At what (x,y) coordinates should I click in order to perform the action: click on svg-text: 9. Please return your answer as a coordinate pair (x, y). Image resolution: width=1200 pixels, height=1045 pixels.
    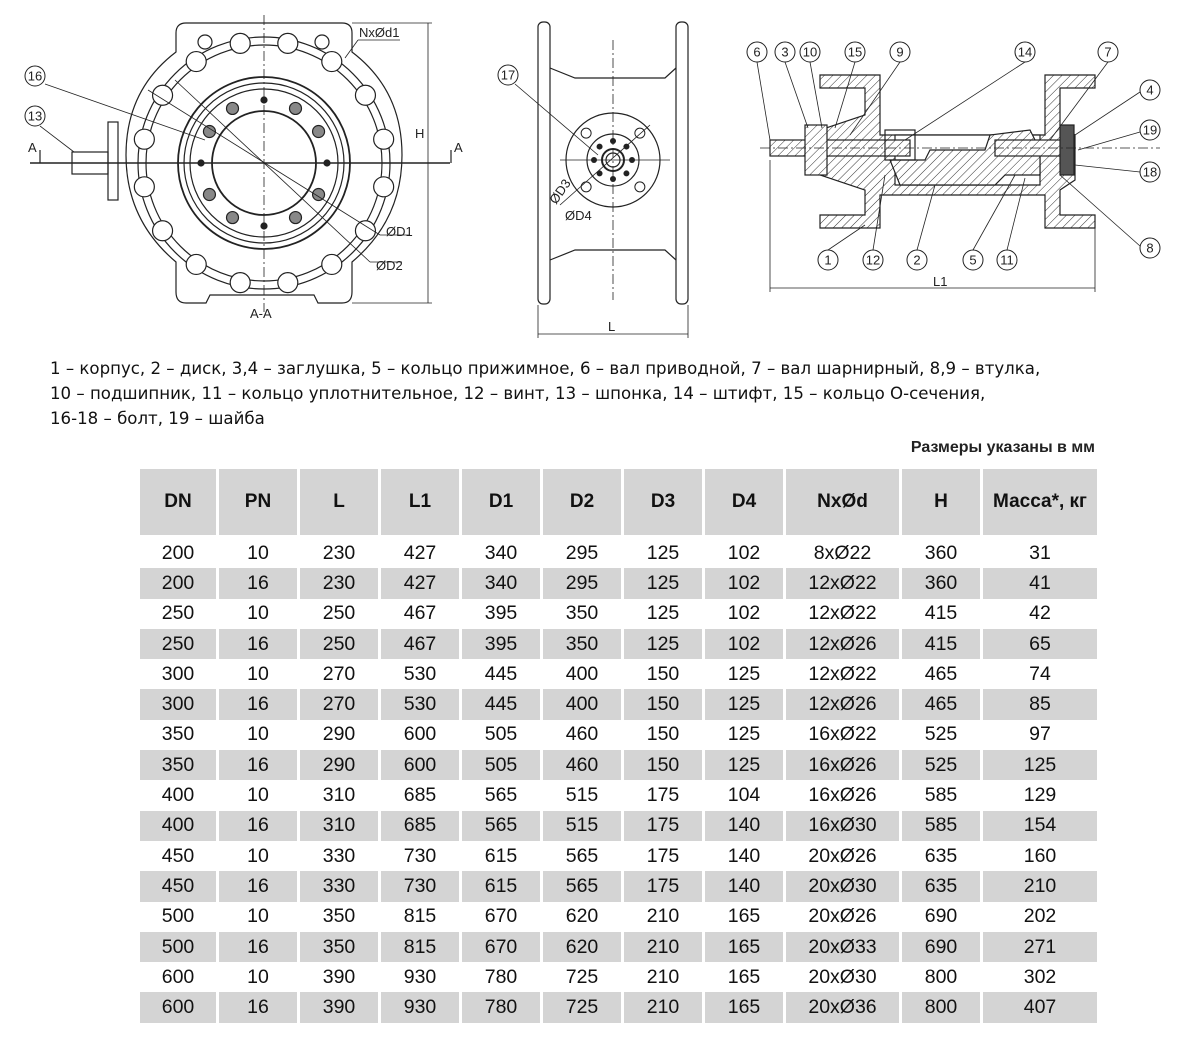
    Looking at the image, I should click on (899, 52).